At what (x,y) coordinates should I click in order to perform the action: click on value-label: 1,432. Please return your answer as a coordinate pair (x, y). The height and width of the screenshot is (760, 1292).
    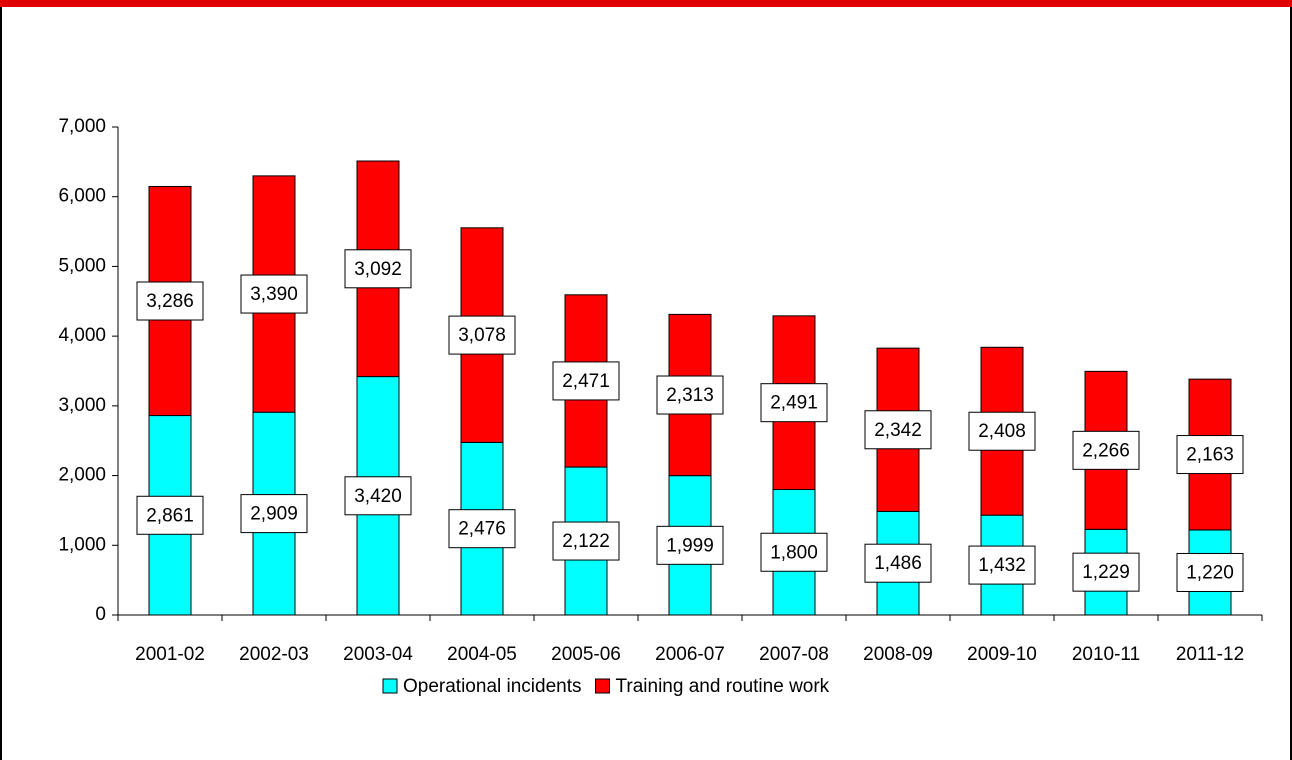
    Looking at the image, I should click on (1002, 565).